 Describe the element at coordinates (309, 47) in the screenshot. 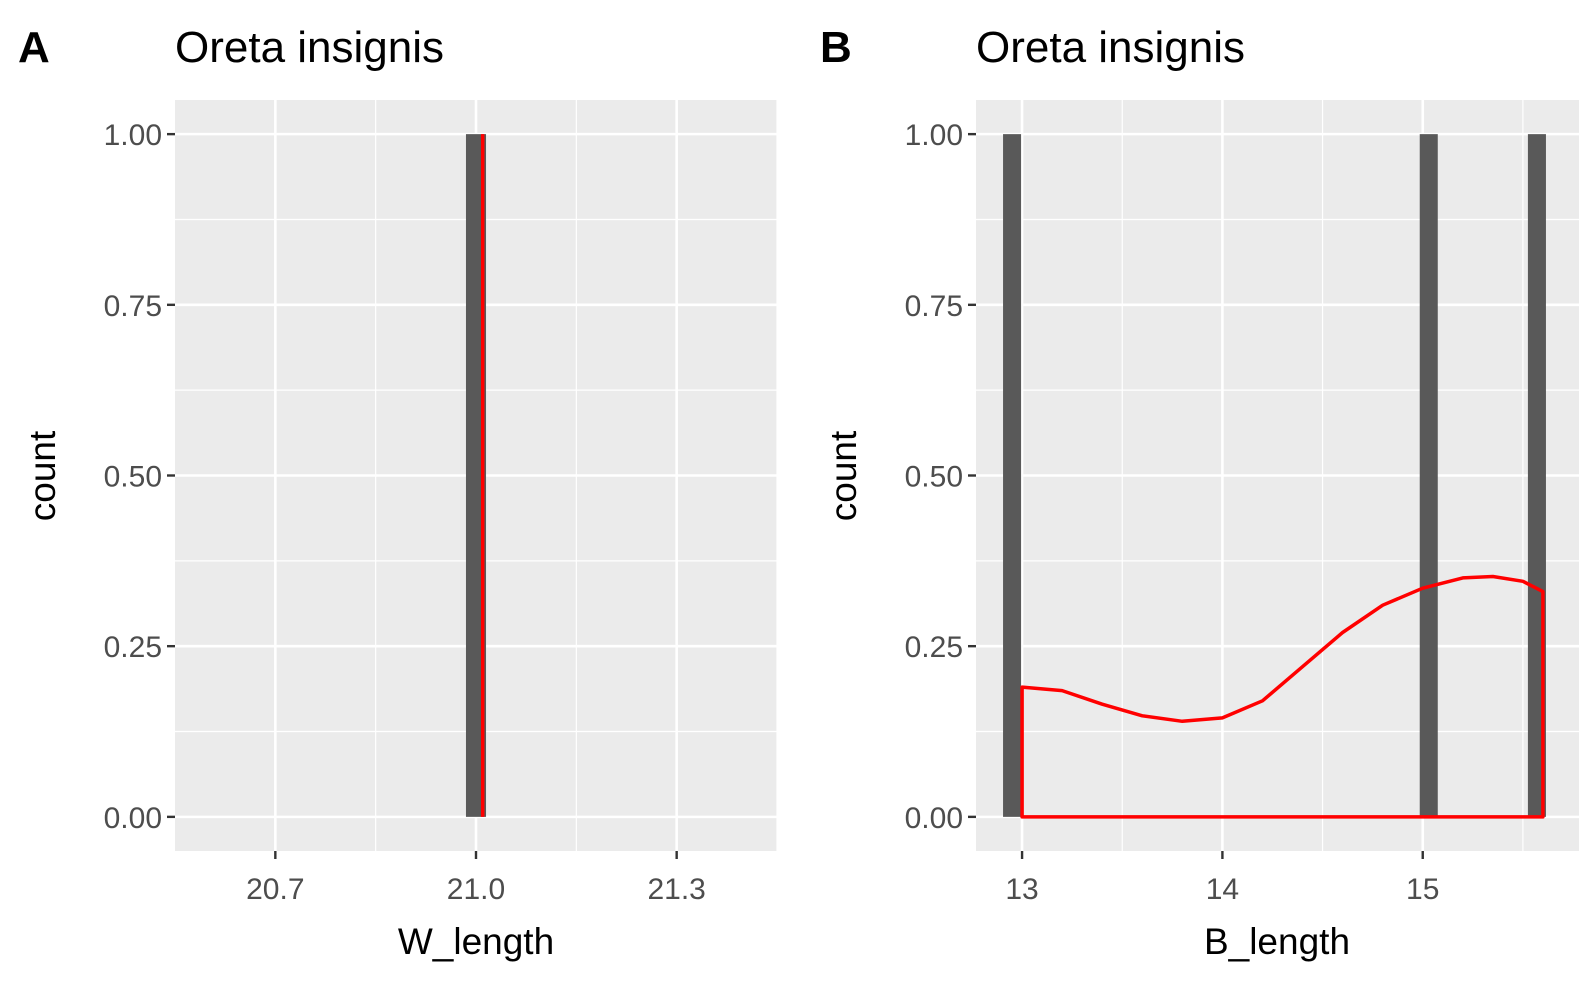

I see `panel-a-title: Oreta insignis` at that location.